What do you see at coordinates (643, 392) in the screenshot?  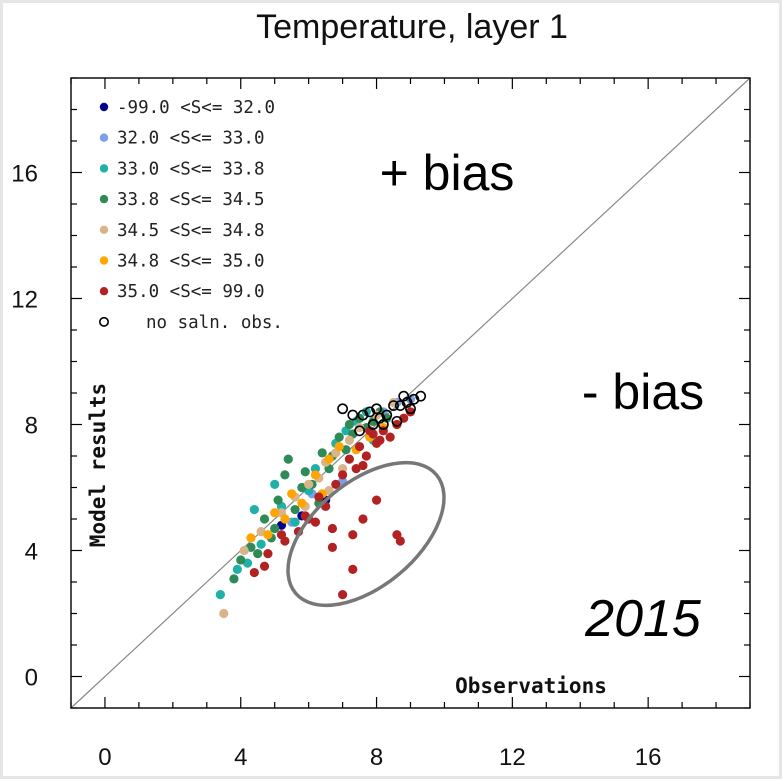 I see `minus-bias-annotation: - bias` at bounding box center [643, 392].